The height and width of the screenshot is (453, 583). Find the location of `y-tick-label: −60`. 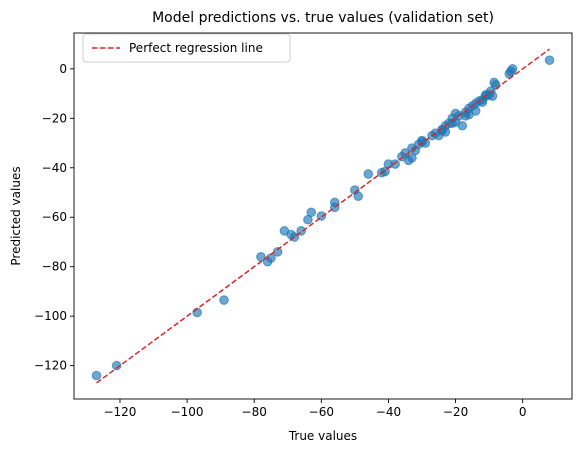

y-tick-label: −60 is located at coordinates (54, 217).